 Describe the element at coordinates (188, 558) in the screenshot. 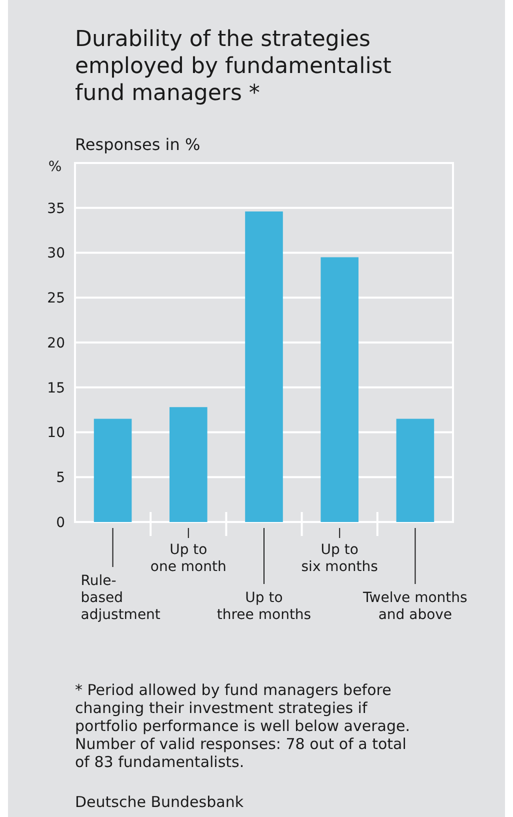

I see `x-tick-label: Up to one month` at that location.